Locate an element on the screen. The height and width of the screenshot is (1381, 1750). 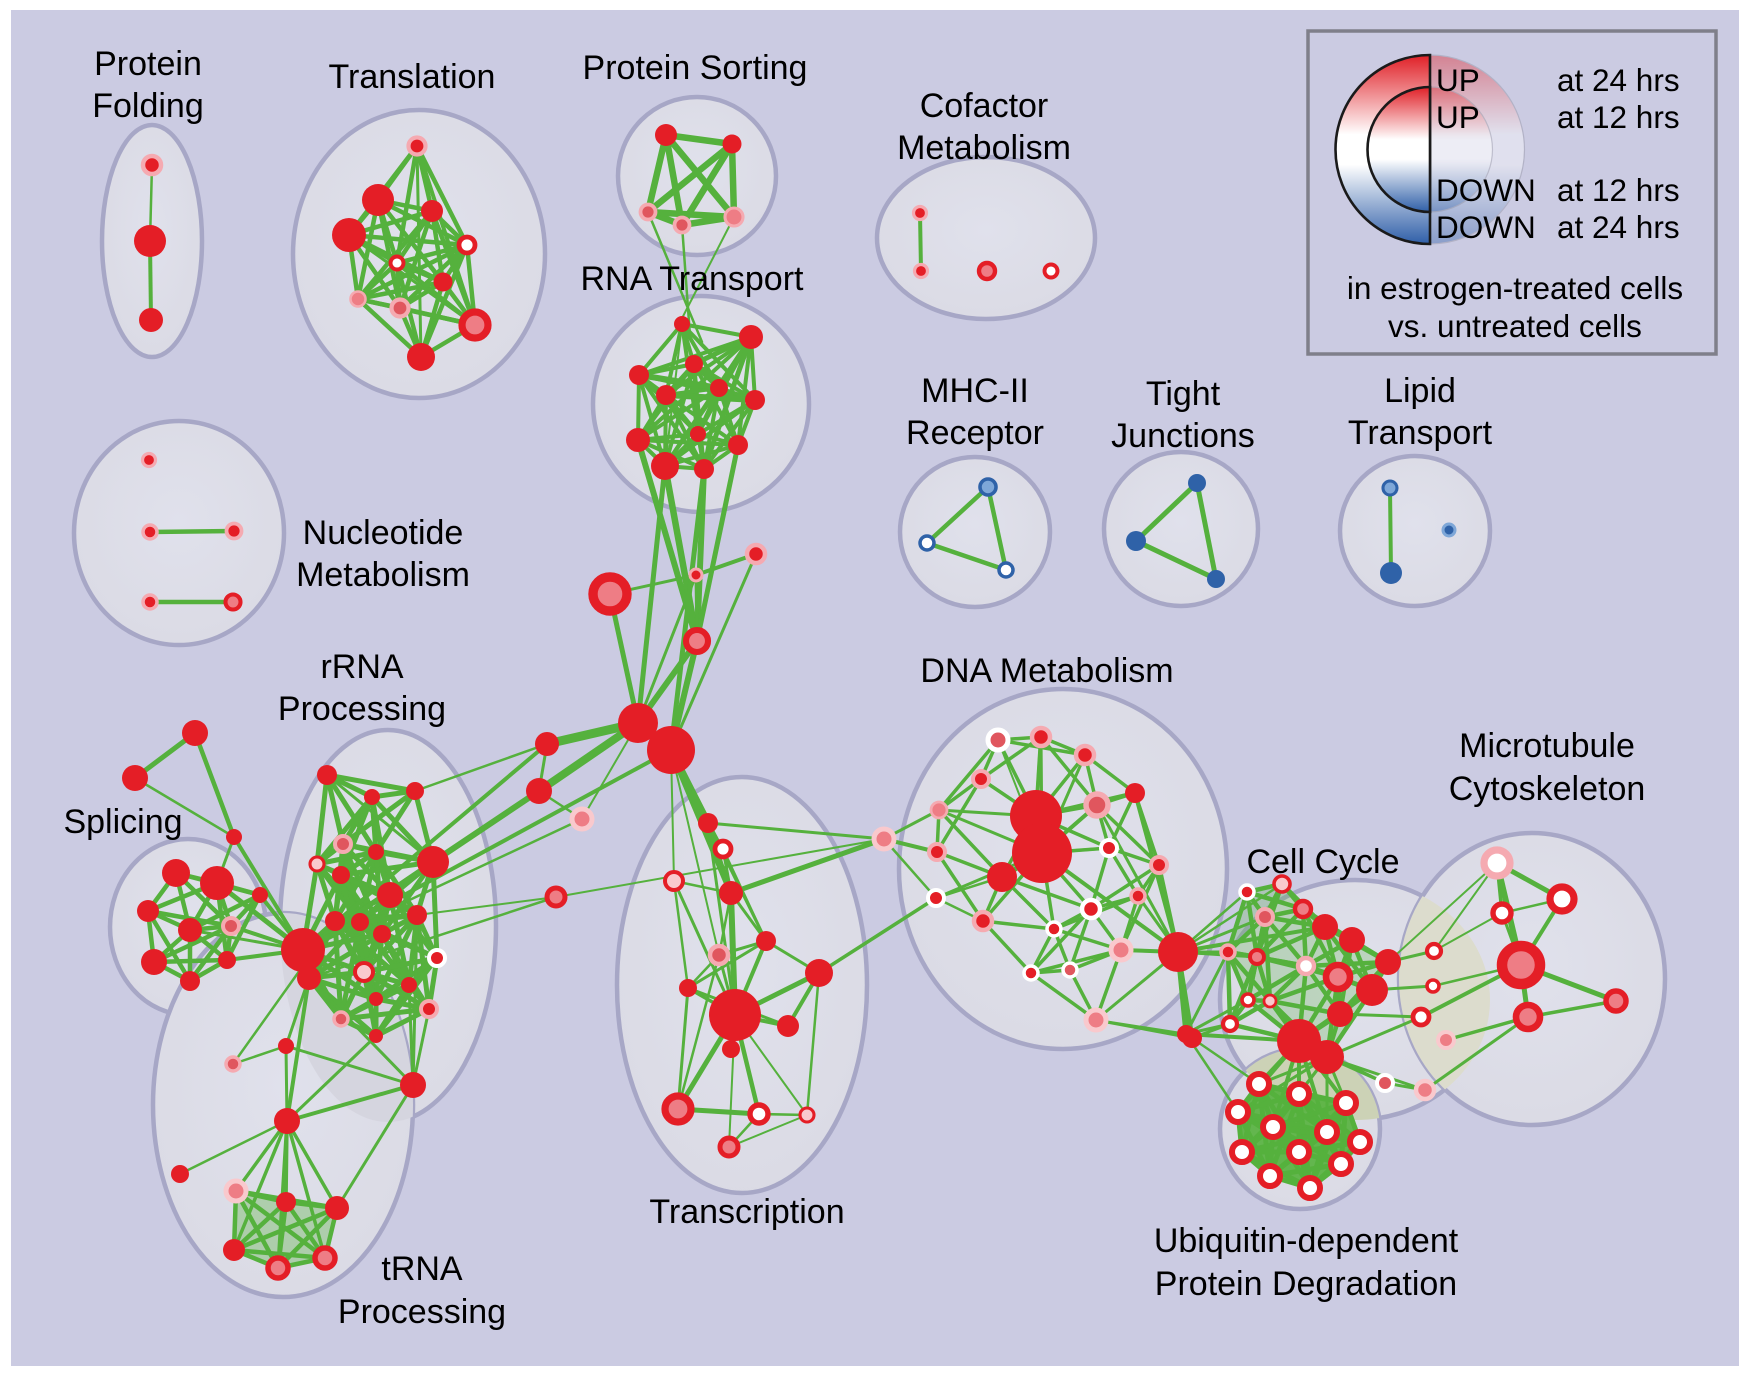
svg-text: Tight is located at coordinates (1183, 394).